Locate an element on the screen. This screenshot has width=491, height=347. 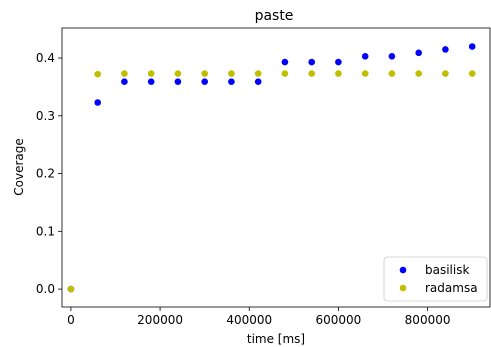
legend-marker-basilisk is located at coordinates (403, 270).